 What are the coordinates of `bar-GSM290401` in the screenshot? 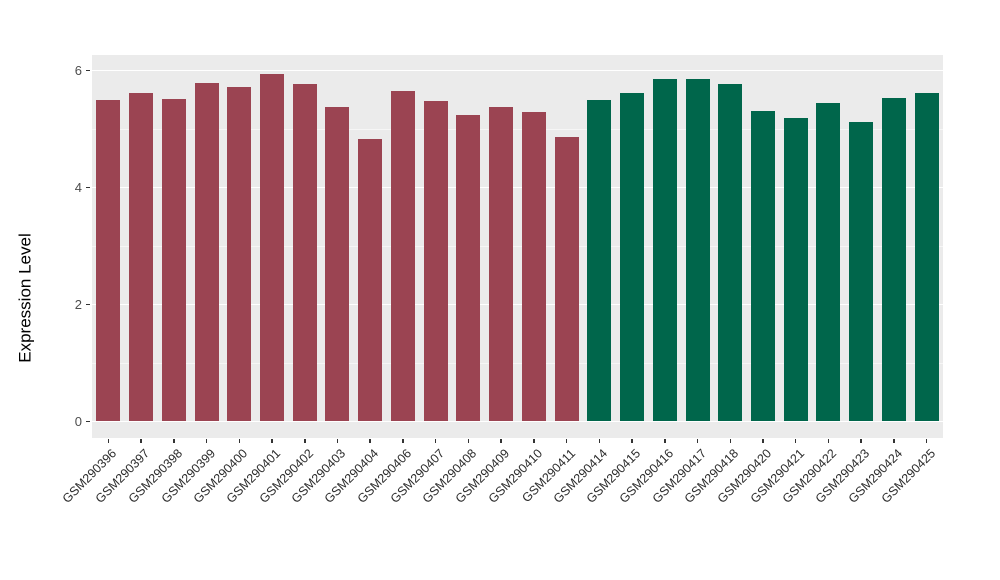 It's located at (272, 247).